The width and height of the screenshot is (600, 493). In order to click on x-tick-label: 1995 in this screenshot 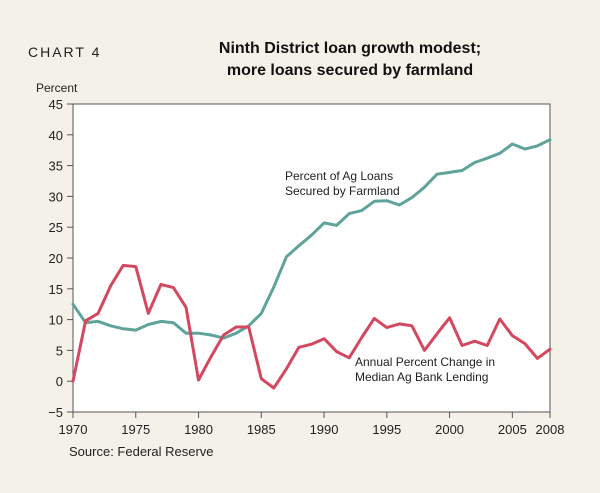, I will do `click(386, 429)`.